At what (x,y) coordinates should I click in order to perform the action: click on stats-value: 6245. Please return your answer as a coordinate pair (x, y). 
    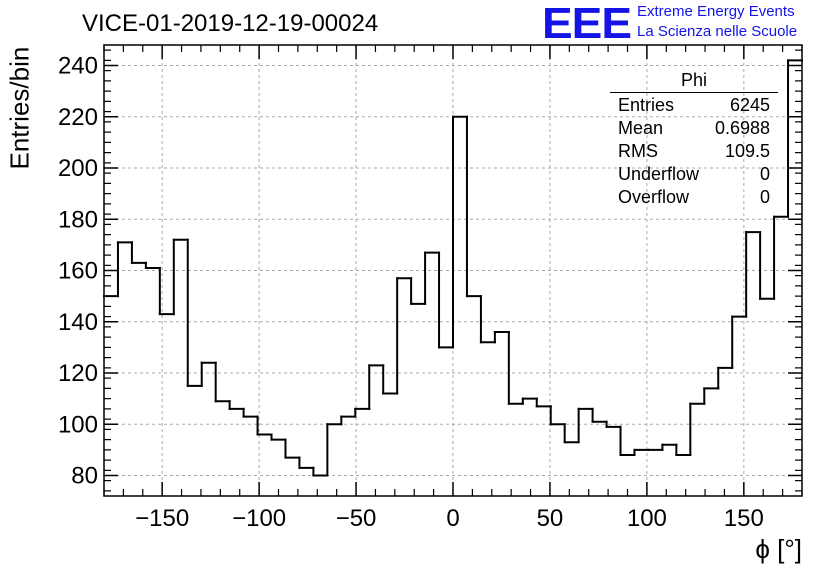
    Looking at the image, I should click on (749, 105).